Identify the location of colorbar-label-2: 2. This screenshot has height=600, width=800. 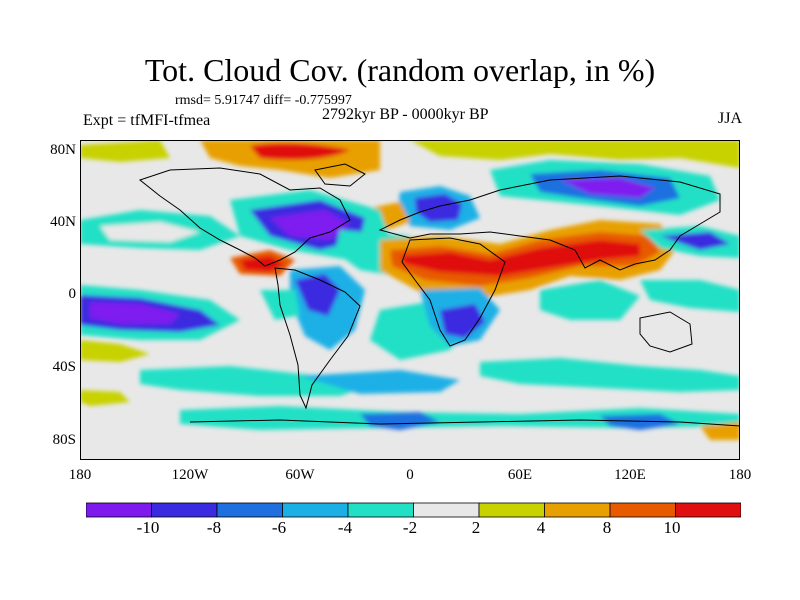
(476, 527).